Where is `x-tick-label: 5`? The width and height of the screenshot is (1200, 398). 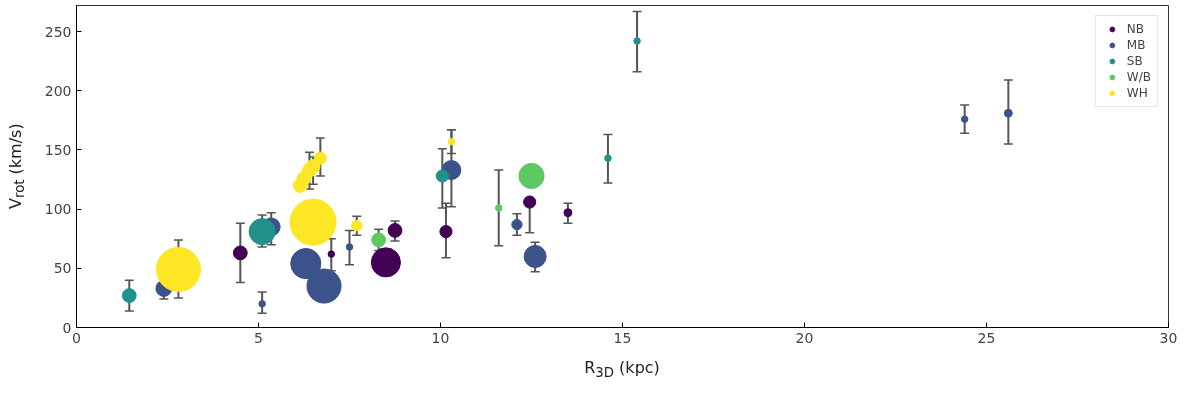 x-tick-label: 5 is located at coordinates (258, 337).